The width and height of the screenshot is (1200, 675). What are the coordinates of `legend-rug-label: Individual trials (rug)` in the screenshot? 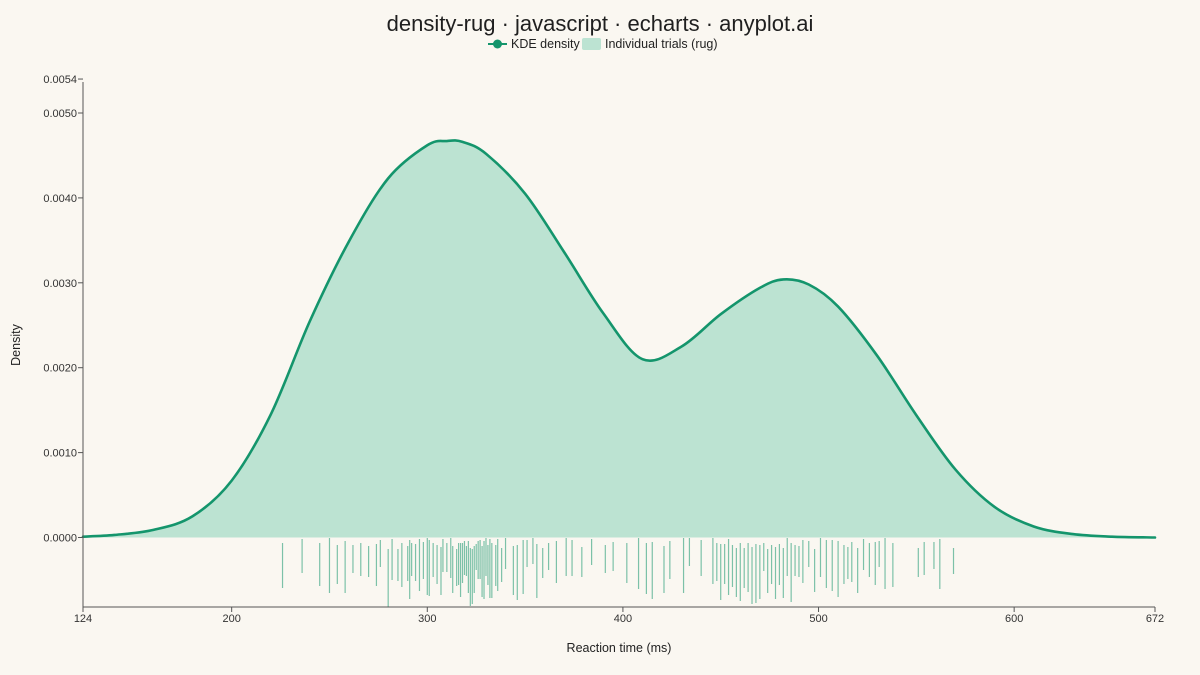 It's located at (661, 44).